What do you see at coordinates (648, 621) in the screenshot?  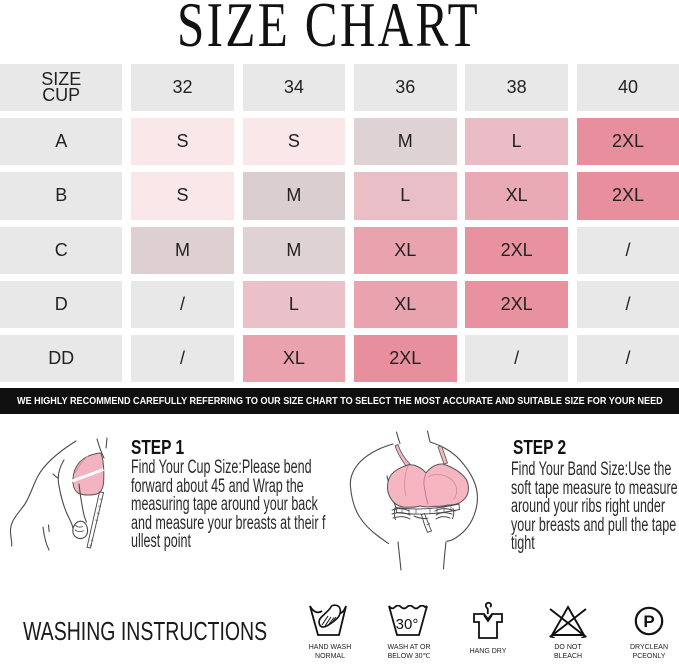 I see `svg-text: P` at bounding box center [648, 621].